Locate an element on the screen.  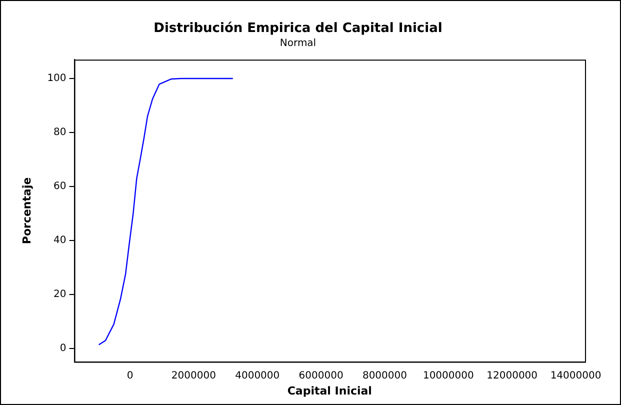
x-tick-label: 10000000 is located at coordinates (448, 376).